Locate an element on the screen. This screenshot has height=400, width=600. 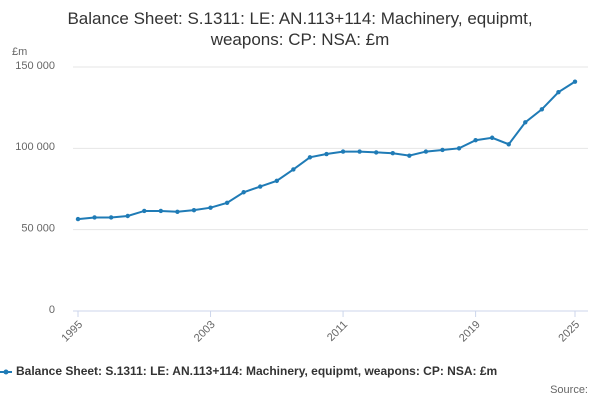
y-tick-label: 100 000 is located at coordinates (35, 147).